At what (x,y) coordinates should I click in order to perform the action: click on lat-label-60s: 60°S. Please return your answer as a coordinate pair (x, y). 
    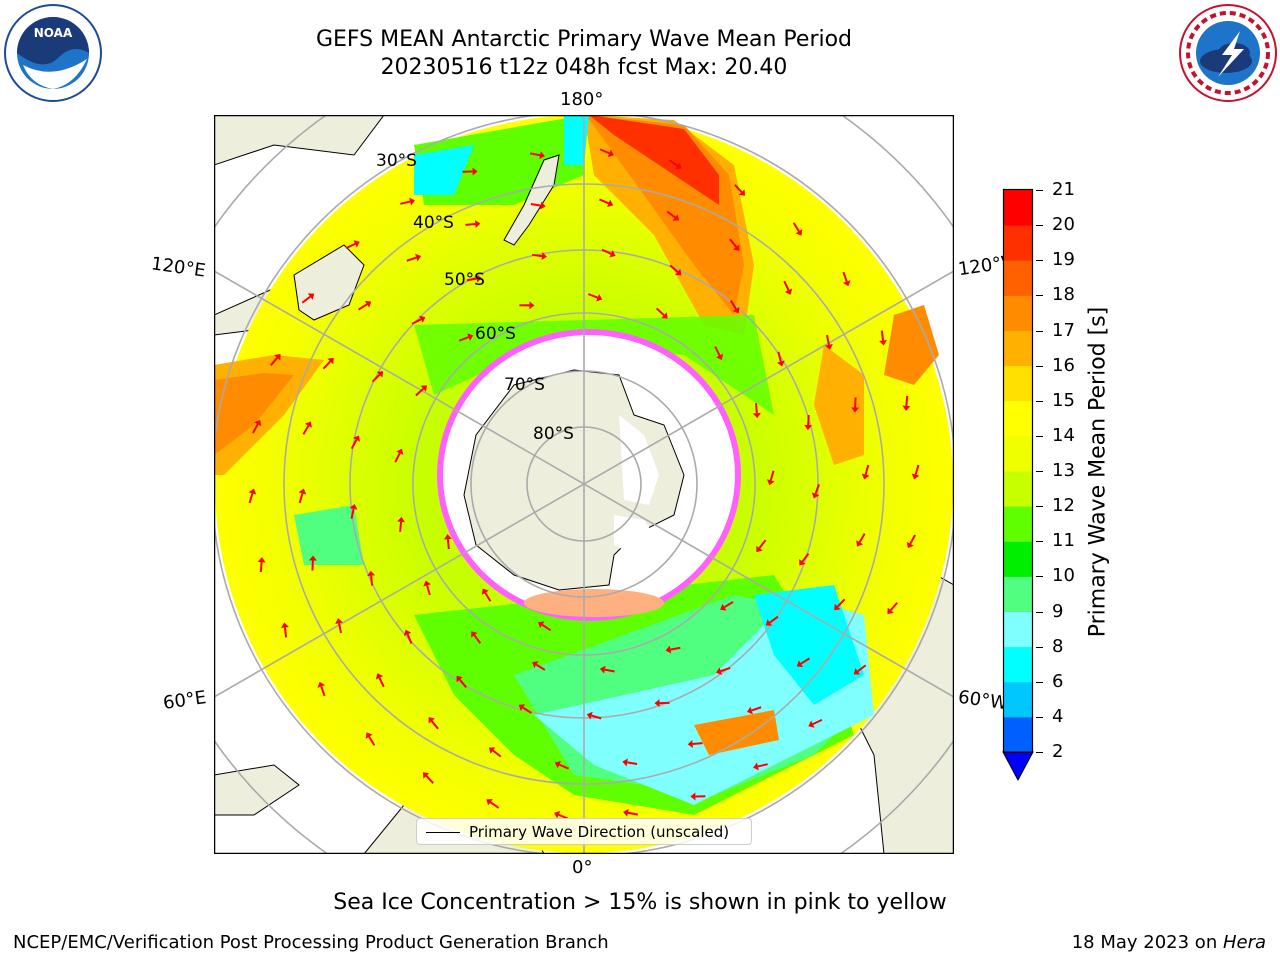
    Looking at the image, I should click on (495, 334).